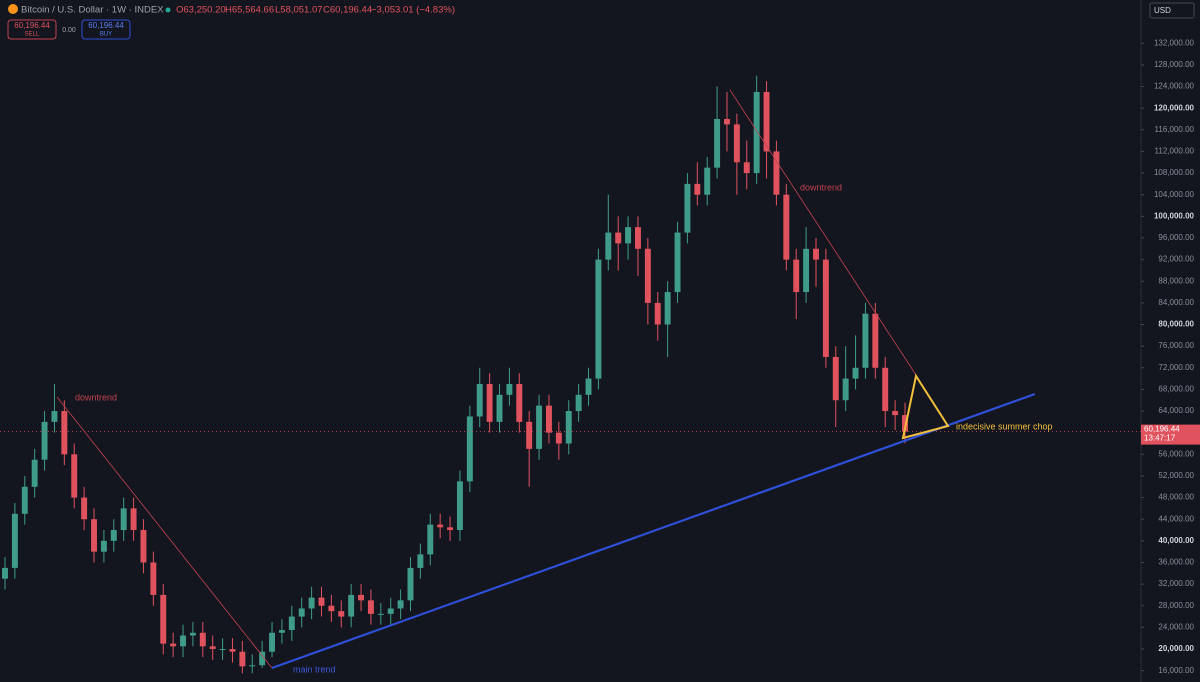 The height and width of the screenshot is (682, 1200). Describe the element at coordinates (1176, 259) in the screenshot. I see `y-tick-label: 92,000.00` at that location.